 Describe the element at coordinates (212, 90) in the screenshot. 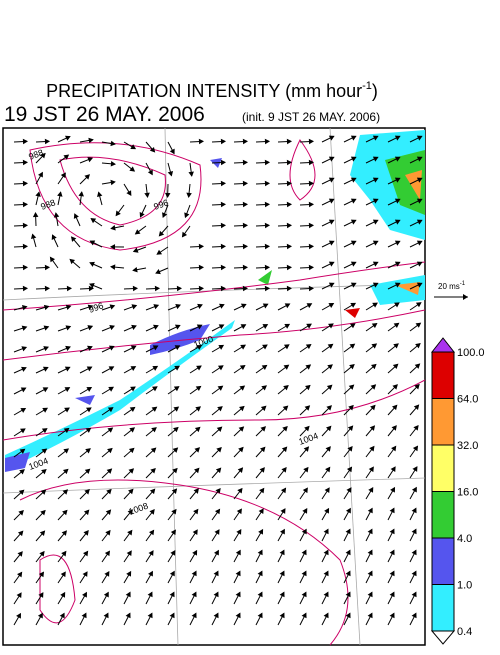

I see `title: PRECIPITATION INTENSITY (mm hour-1)` at that location.